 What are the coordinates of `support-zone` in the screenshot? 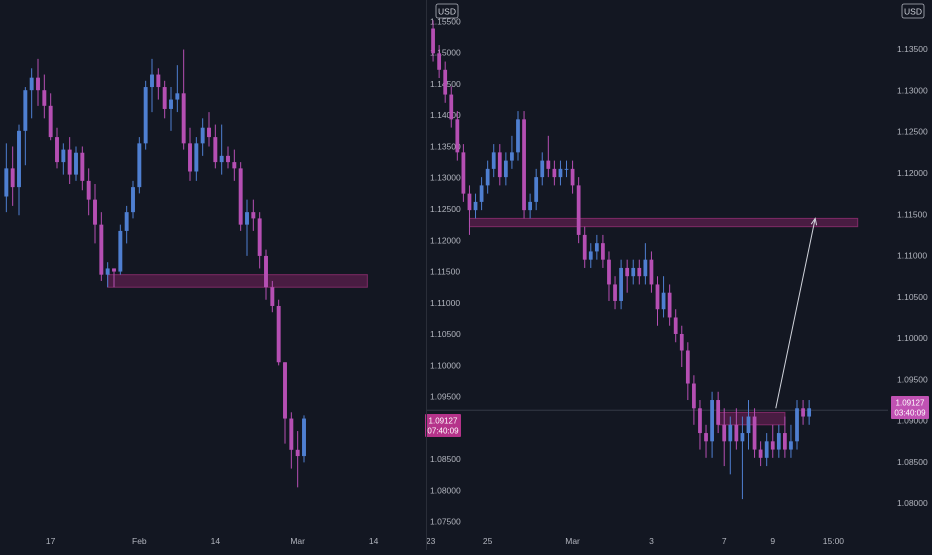 It's located at (751, 418).